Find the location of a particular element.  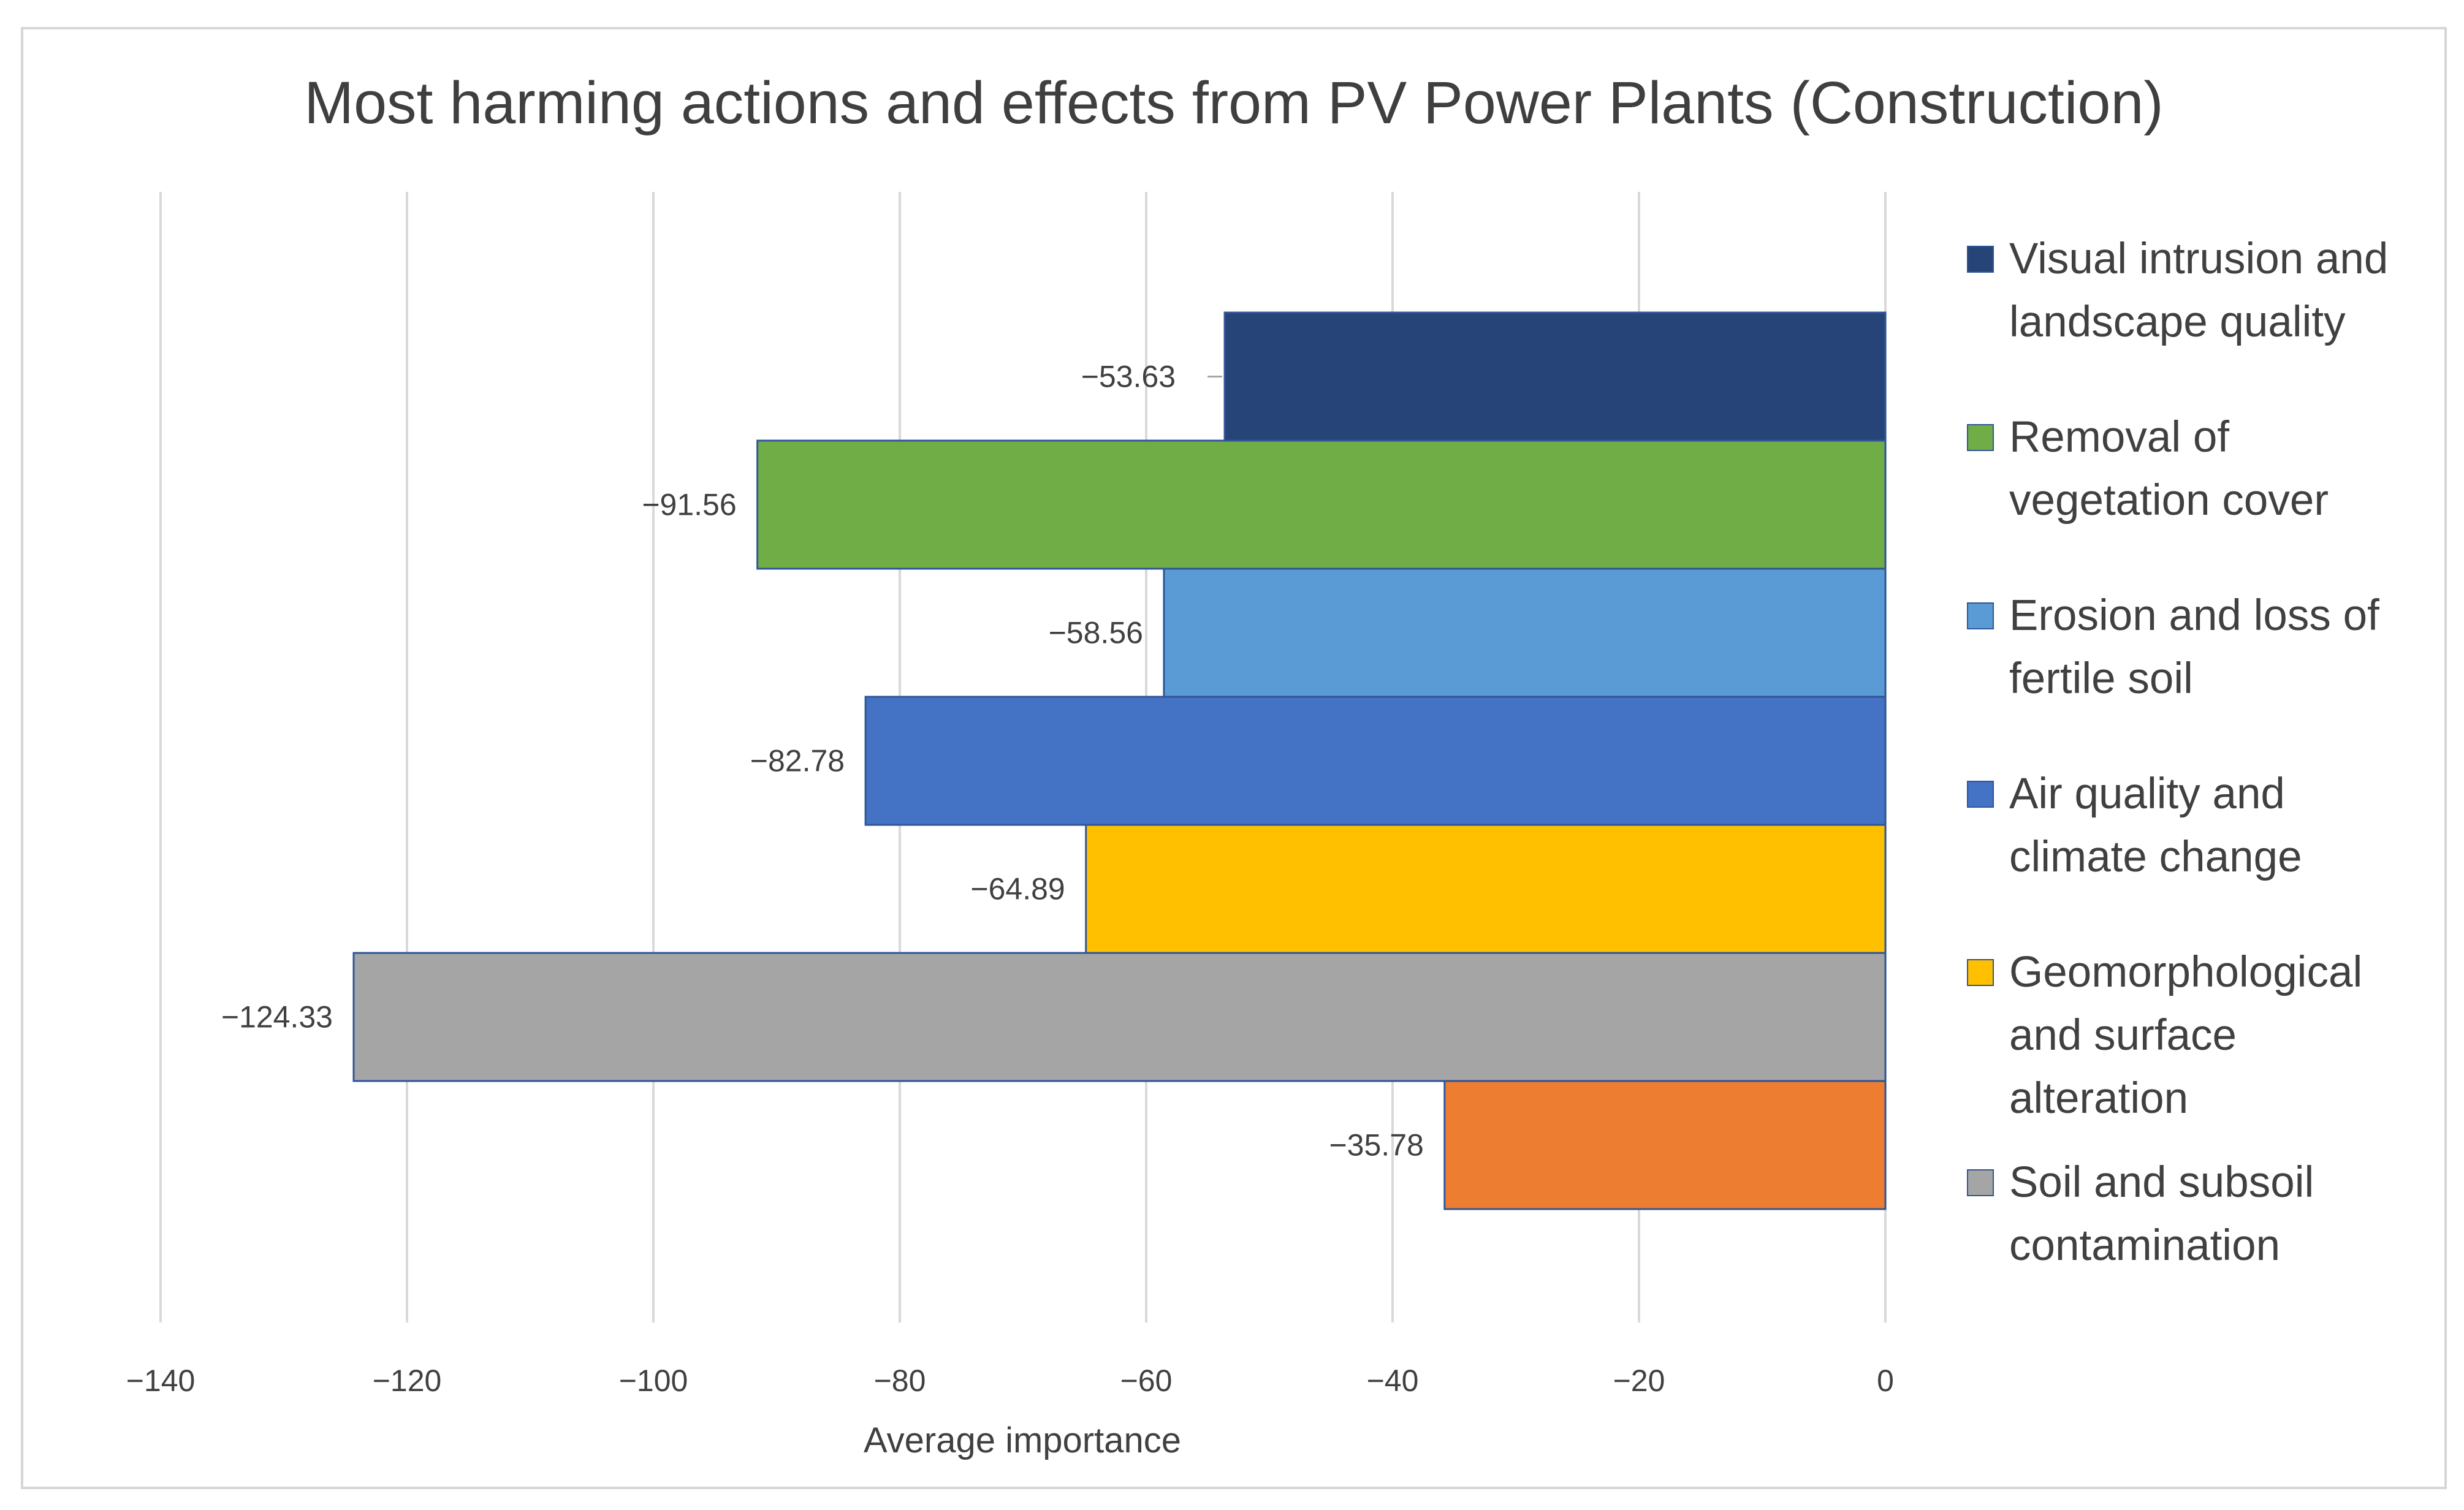

x-tick-label: −40 is located at coordinates (1393, 1381).